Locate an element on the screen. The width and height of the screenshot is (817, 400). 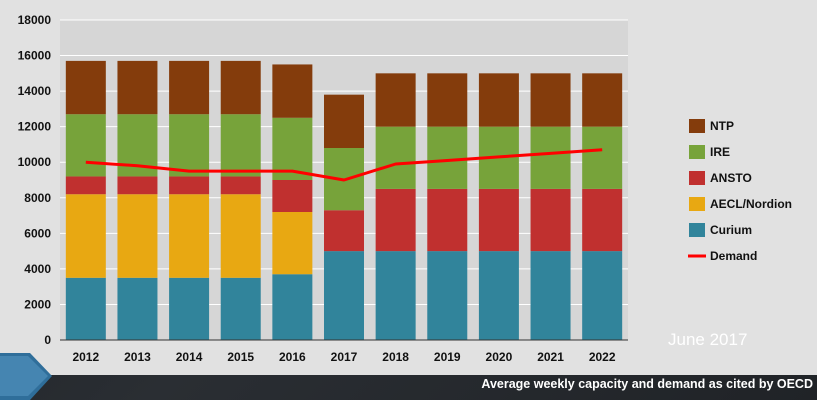
y-tick-label: 16000 is located at coordinates (35, 56).